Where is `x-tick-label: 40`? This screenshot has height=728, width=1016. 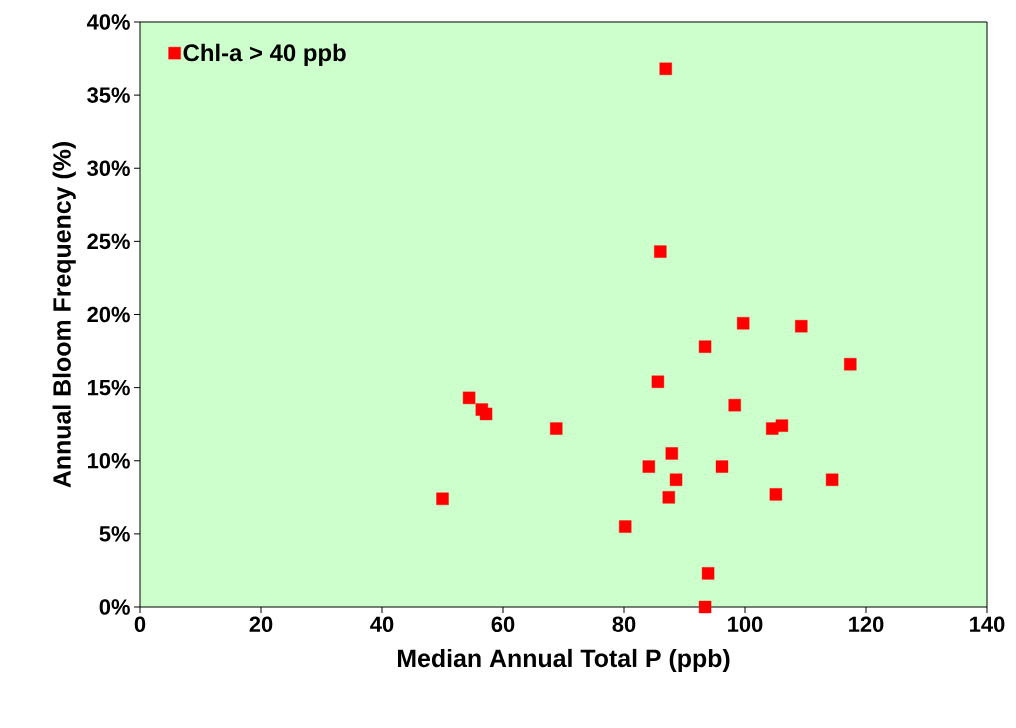
x-tick-label: 40 is located at coordinates (382, 624).